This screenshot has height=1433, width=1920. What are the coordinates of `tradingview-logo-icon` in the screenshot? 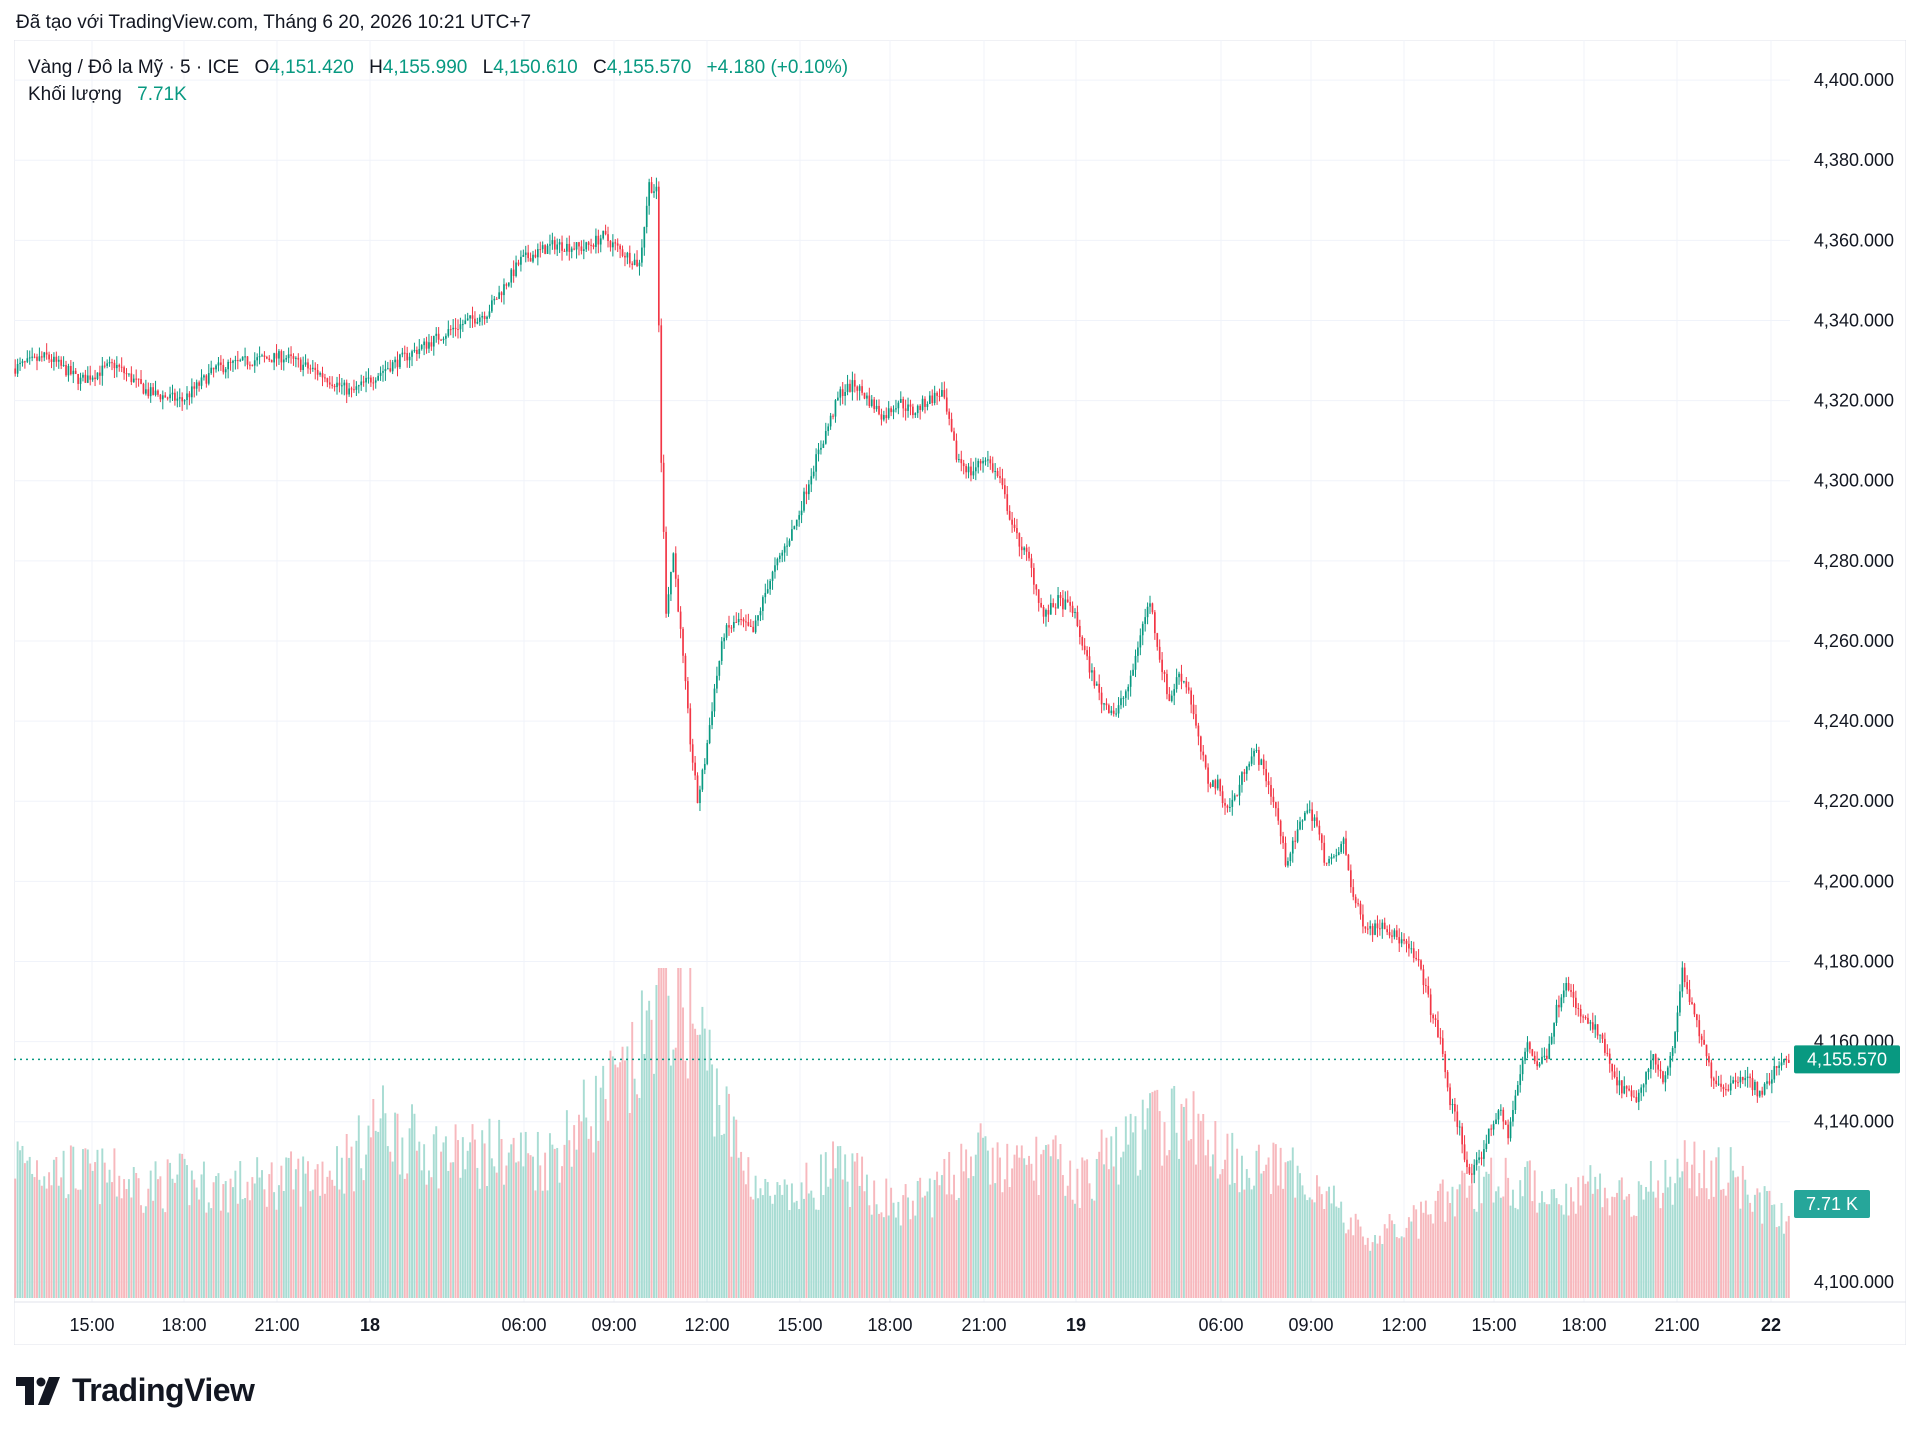 It's located at (38, 1390).